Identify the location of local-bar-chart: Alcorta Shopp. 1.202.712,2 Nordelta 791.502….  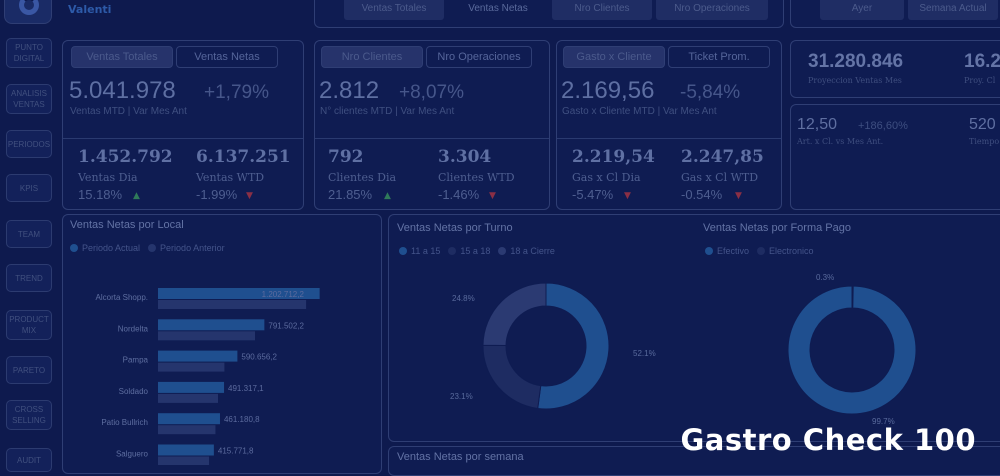
(208, 376).